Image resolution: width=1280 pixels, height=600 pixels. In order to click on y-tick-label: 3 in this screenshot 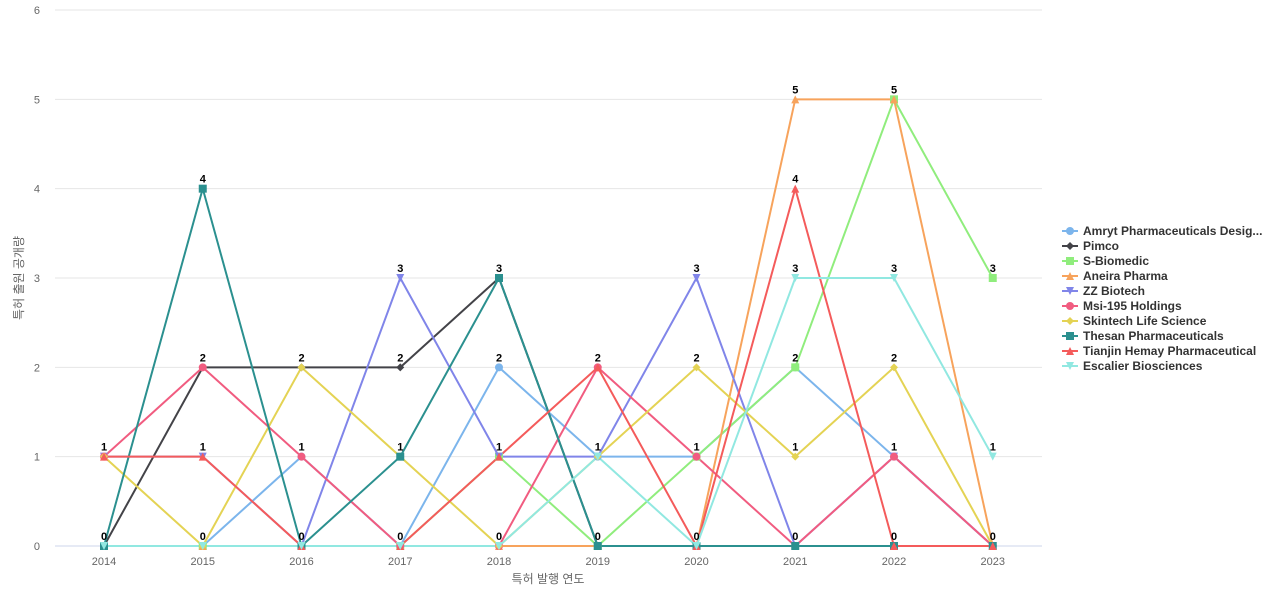, I will do `click(37, 279)`.